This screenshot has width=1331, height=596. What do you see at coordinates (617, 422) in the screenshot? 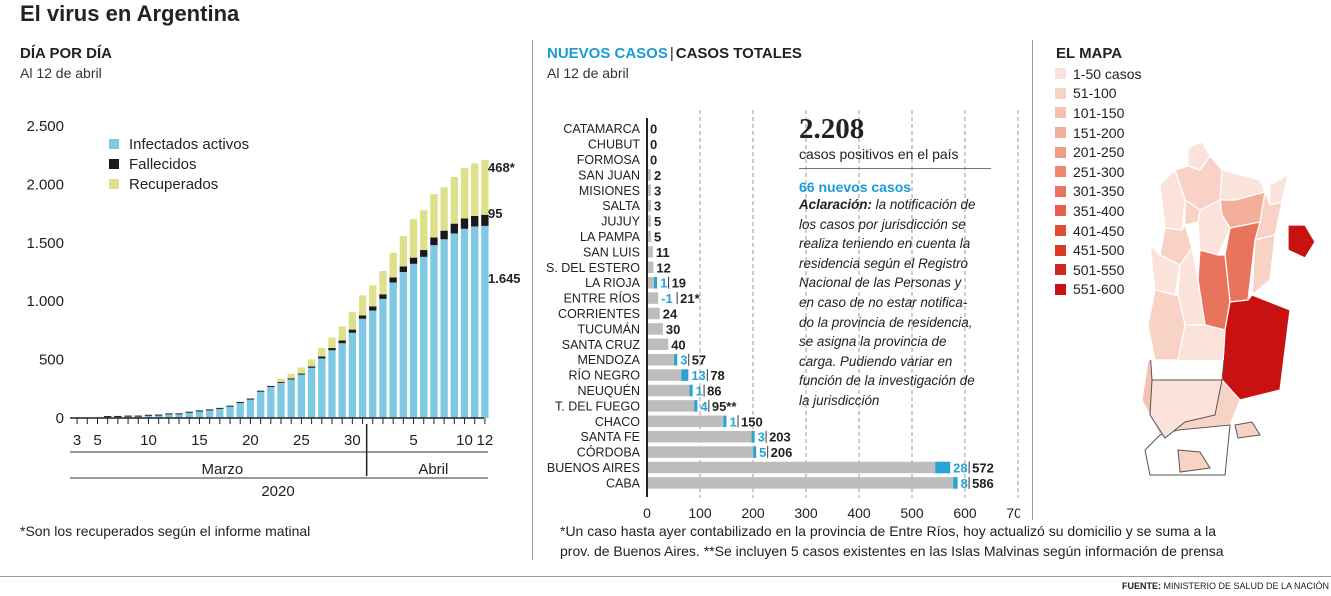
I see `province-label: CHACO` at bounding box center [617, 422].